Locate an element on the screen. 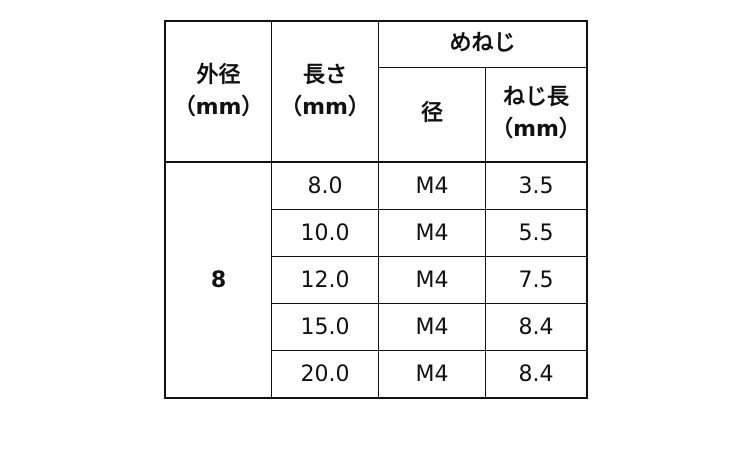 The width and height of the screenshot is (750, 450). table-row: 10.0 M4 5.5 is located at coordinates (376, 233).